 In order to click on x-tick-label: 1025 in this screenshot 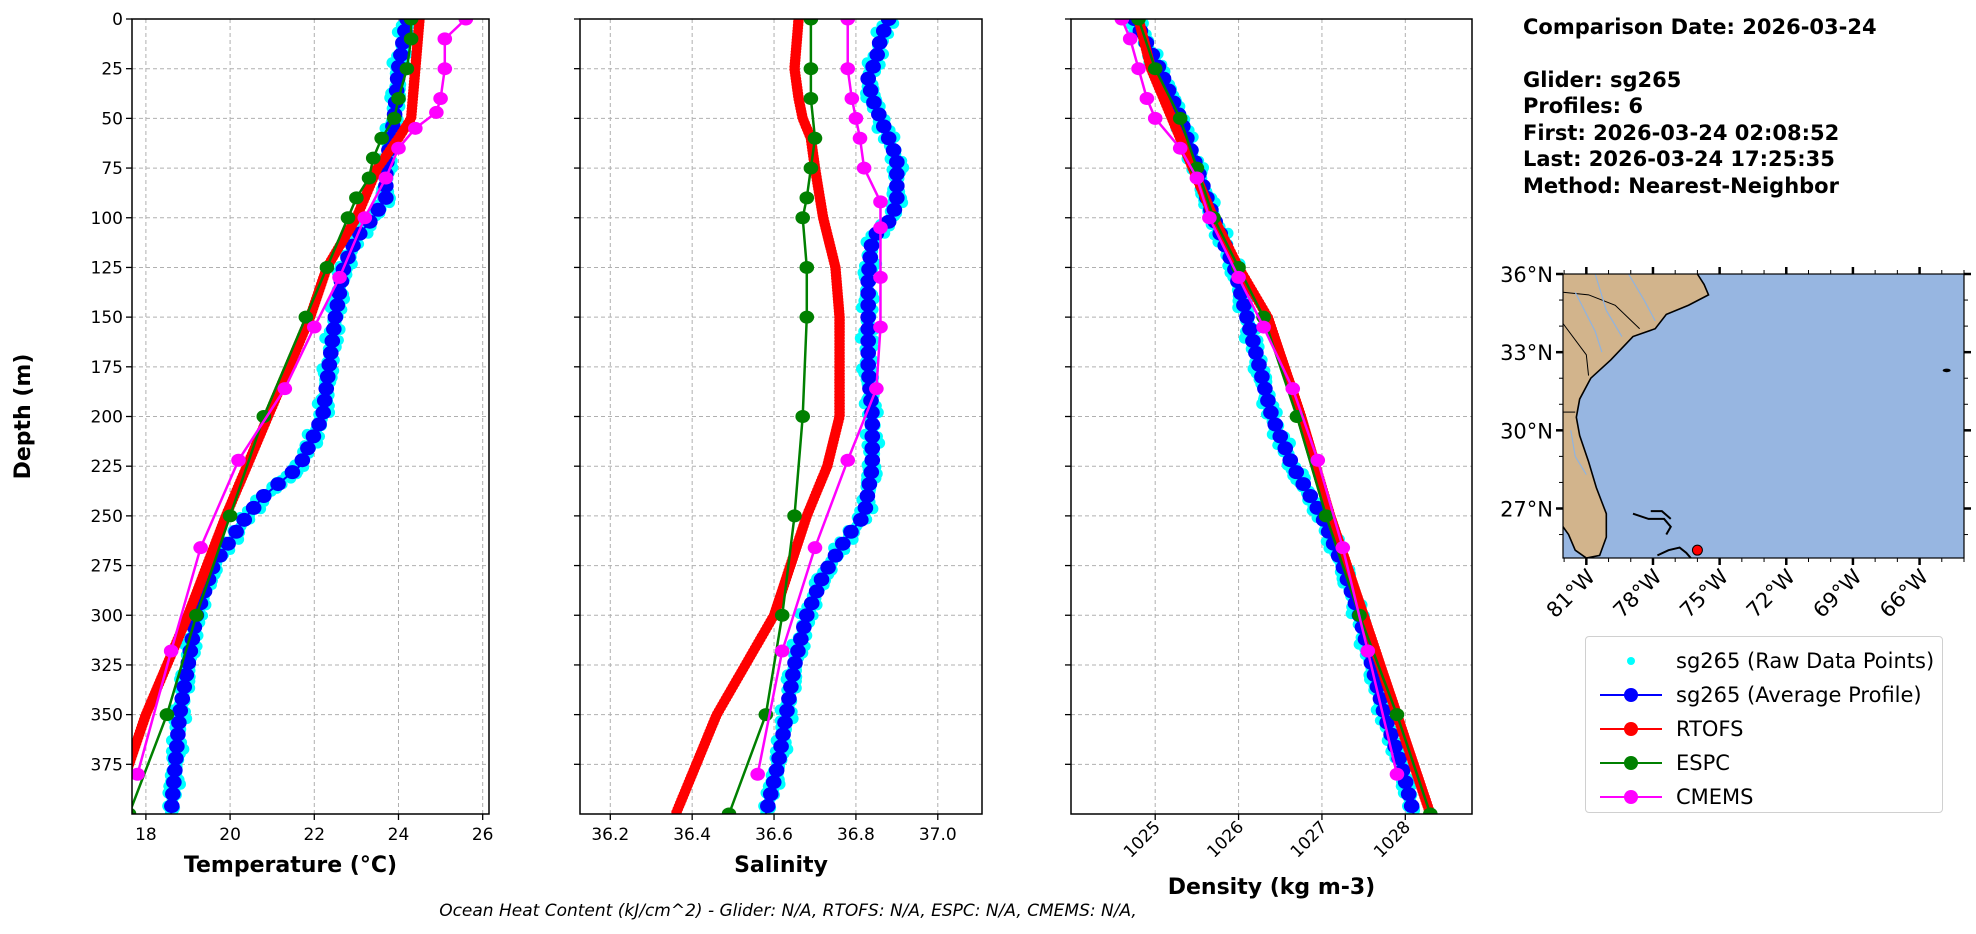, I will do `click(1142, 839)`.